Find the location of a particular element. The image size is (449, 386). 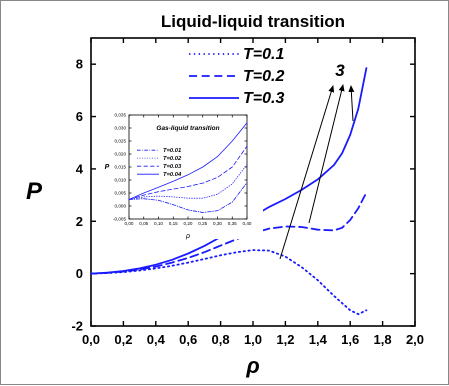

inset-y-tick-label: 0,005 is located at coordinates (121, 193).